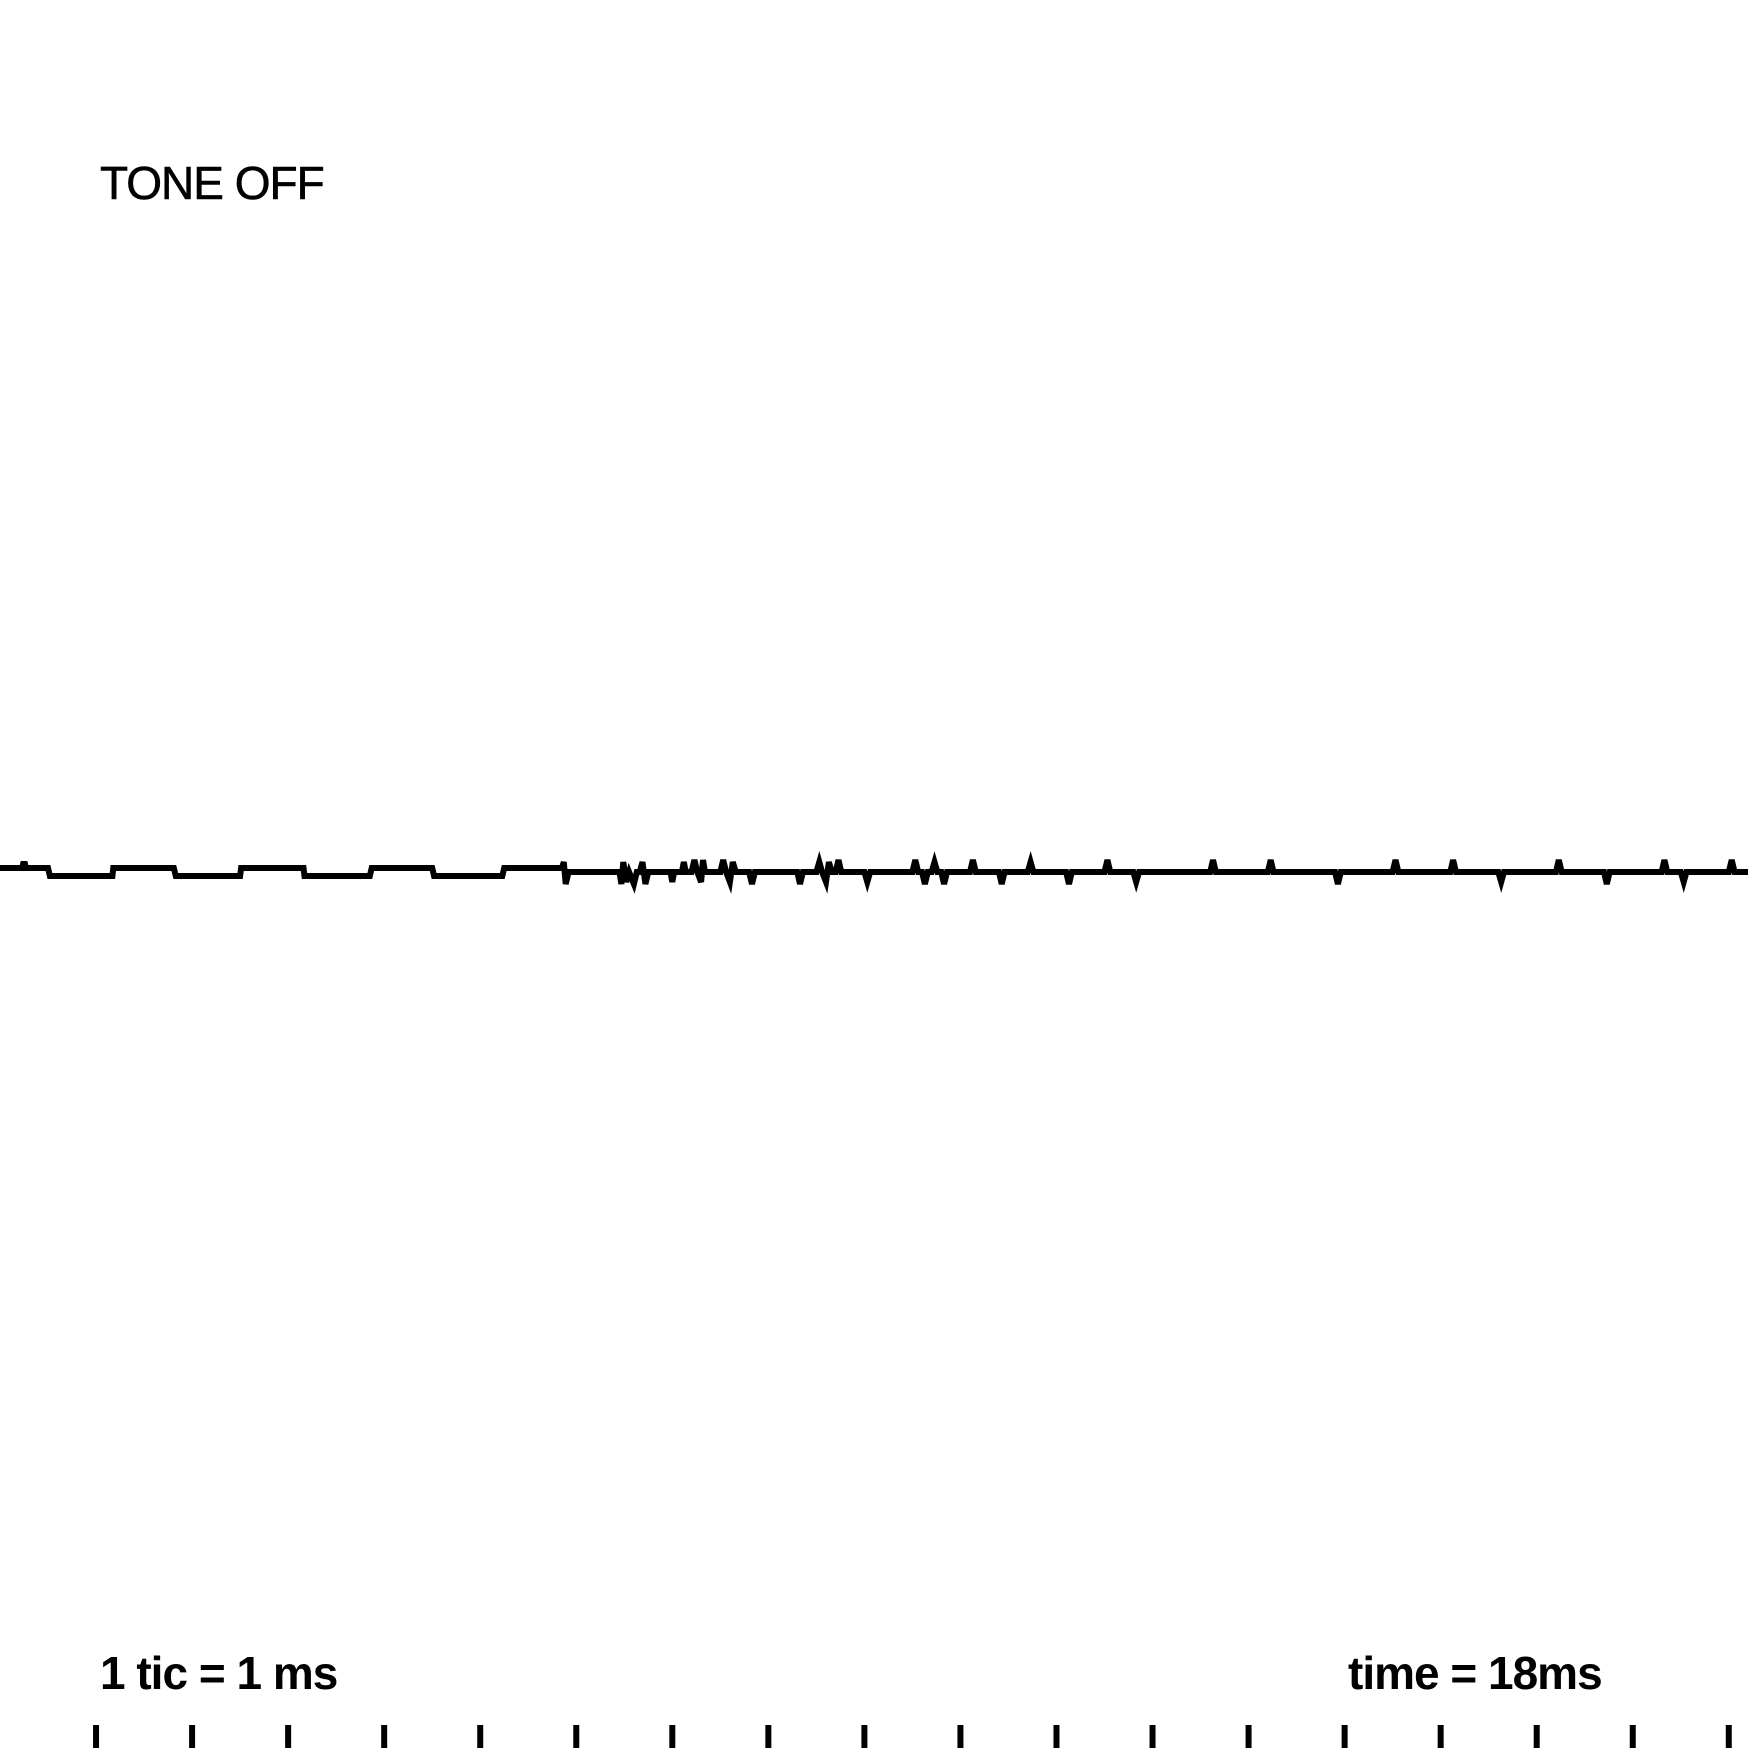 The image size is (1748, 1753). I want to click on tone-status-label: TONE OFF, so click(212, 183).